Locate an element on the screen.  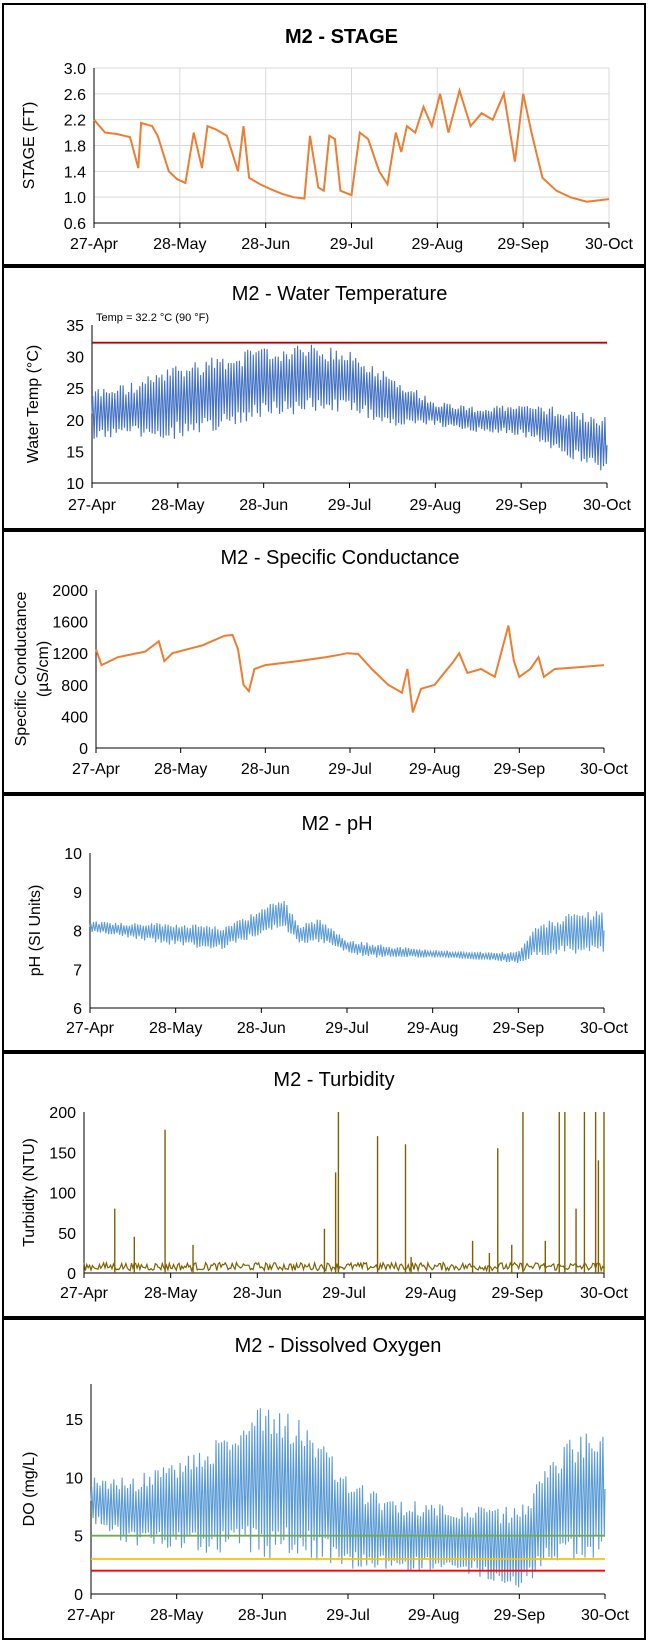
y-tick-label: 9 is located at coordinates (77, 893).